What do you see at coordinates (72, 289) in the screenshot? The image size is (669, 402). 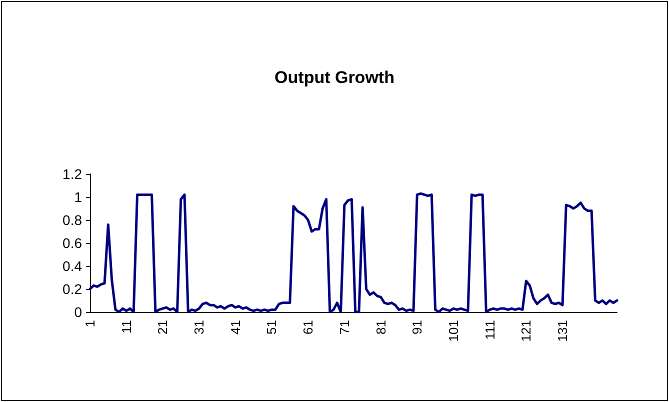 I see `y-tick-label: 0.2` at bounding box center [72, 289].